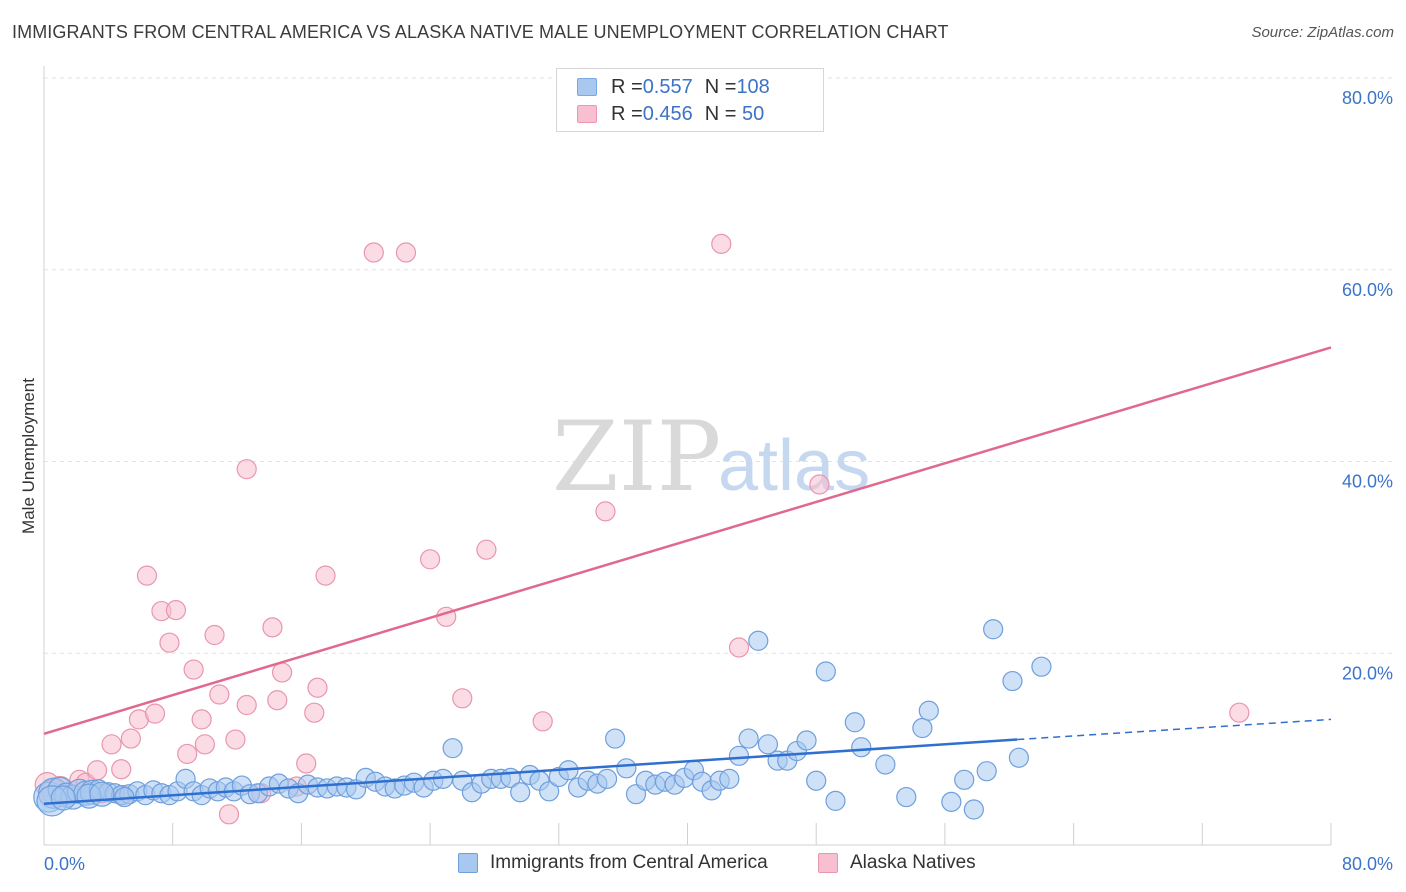 The height and width of the screenshot is (892, 1406). Describe the element at coordinates (794, 466) in the screenshot. I see `watermark-atlas: atlas` at that location.